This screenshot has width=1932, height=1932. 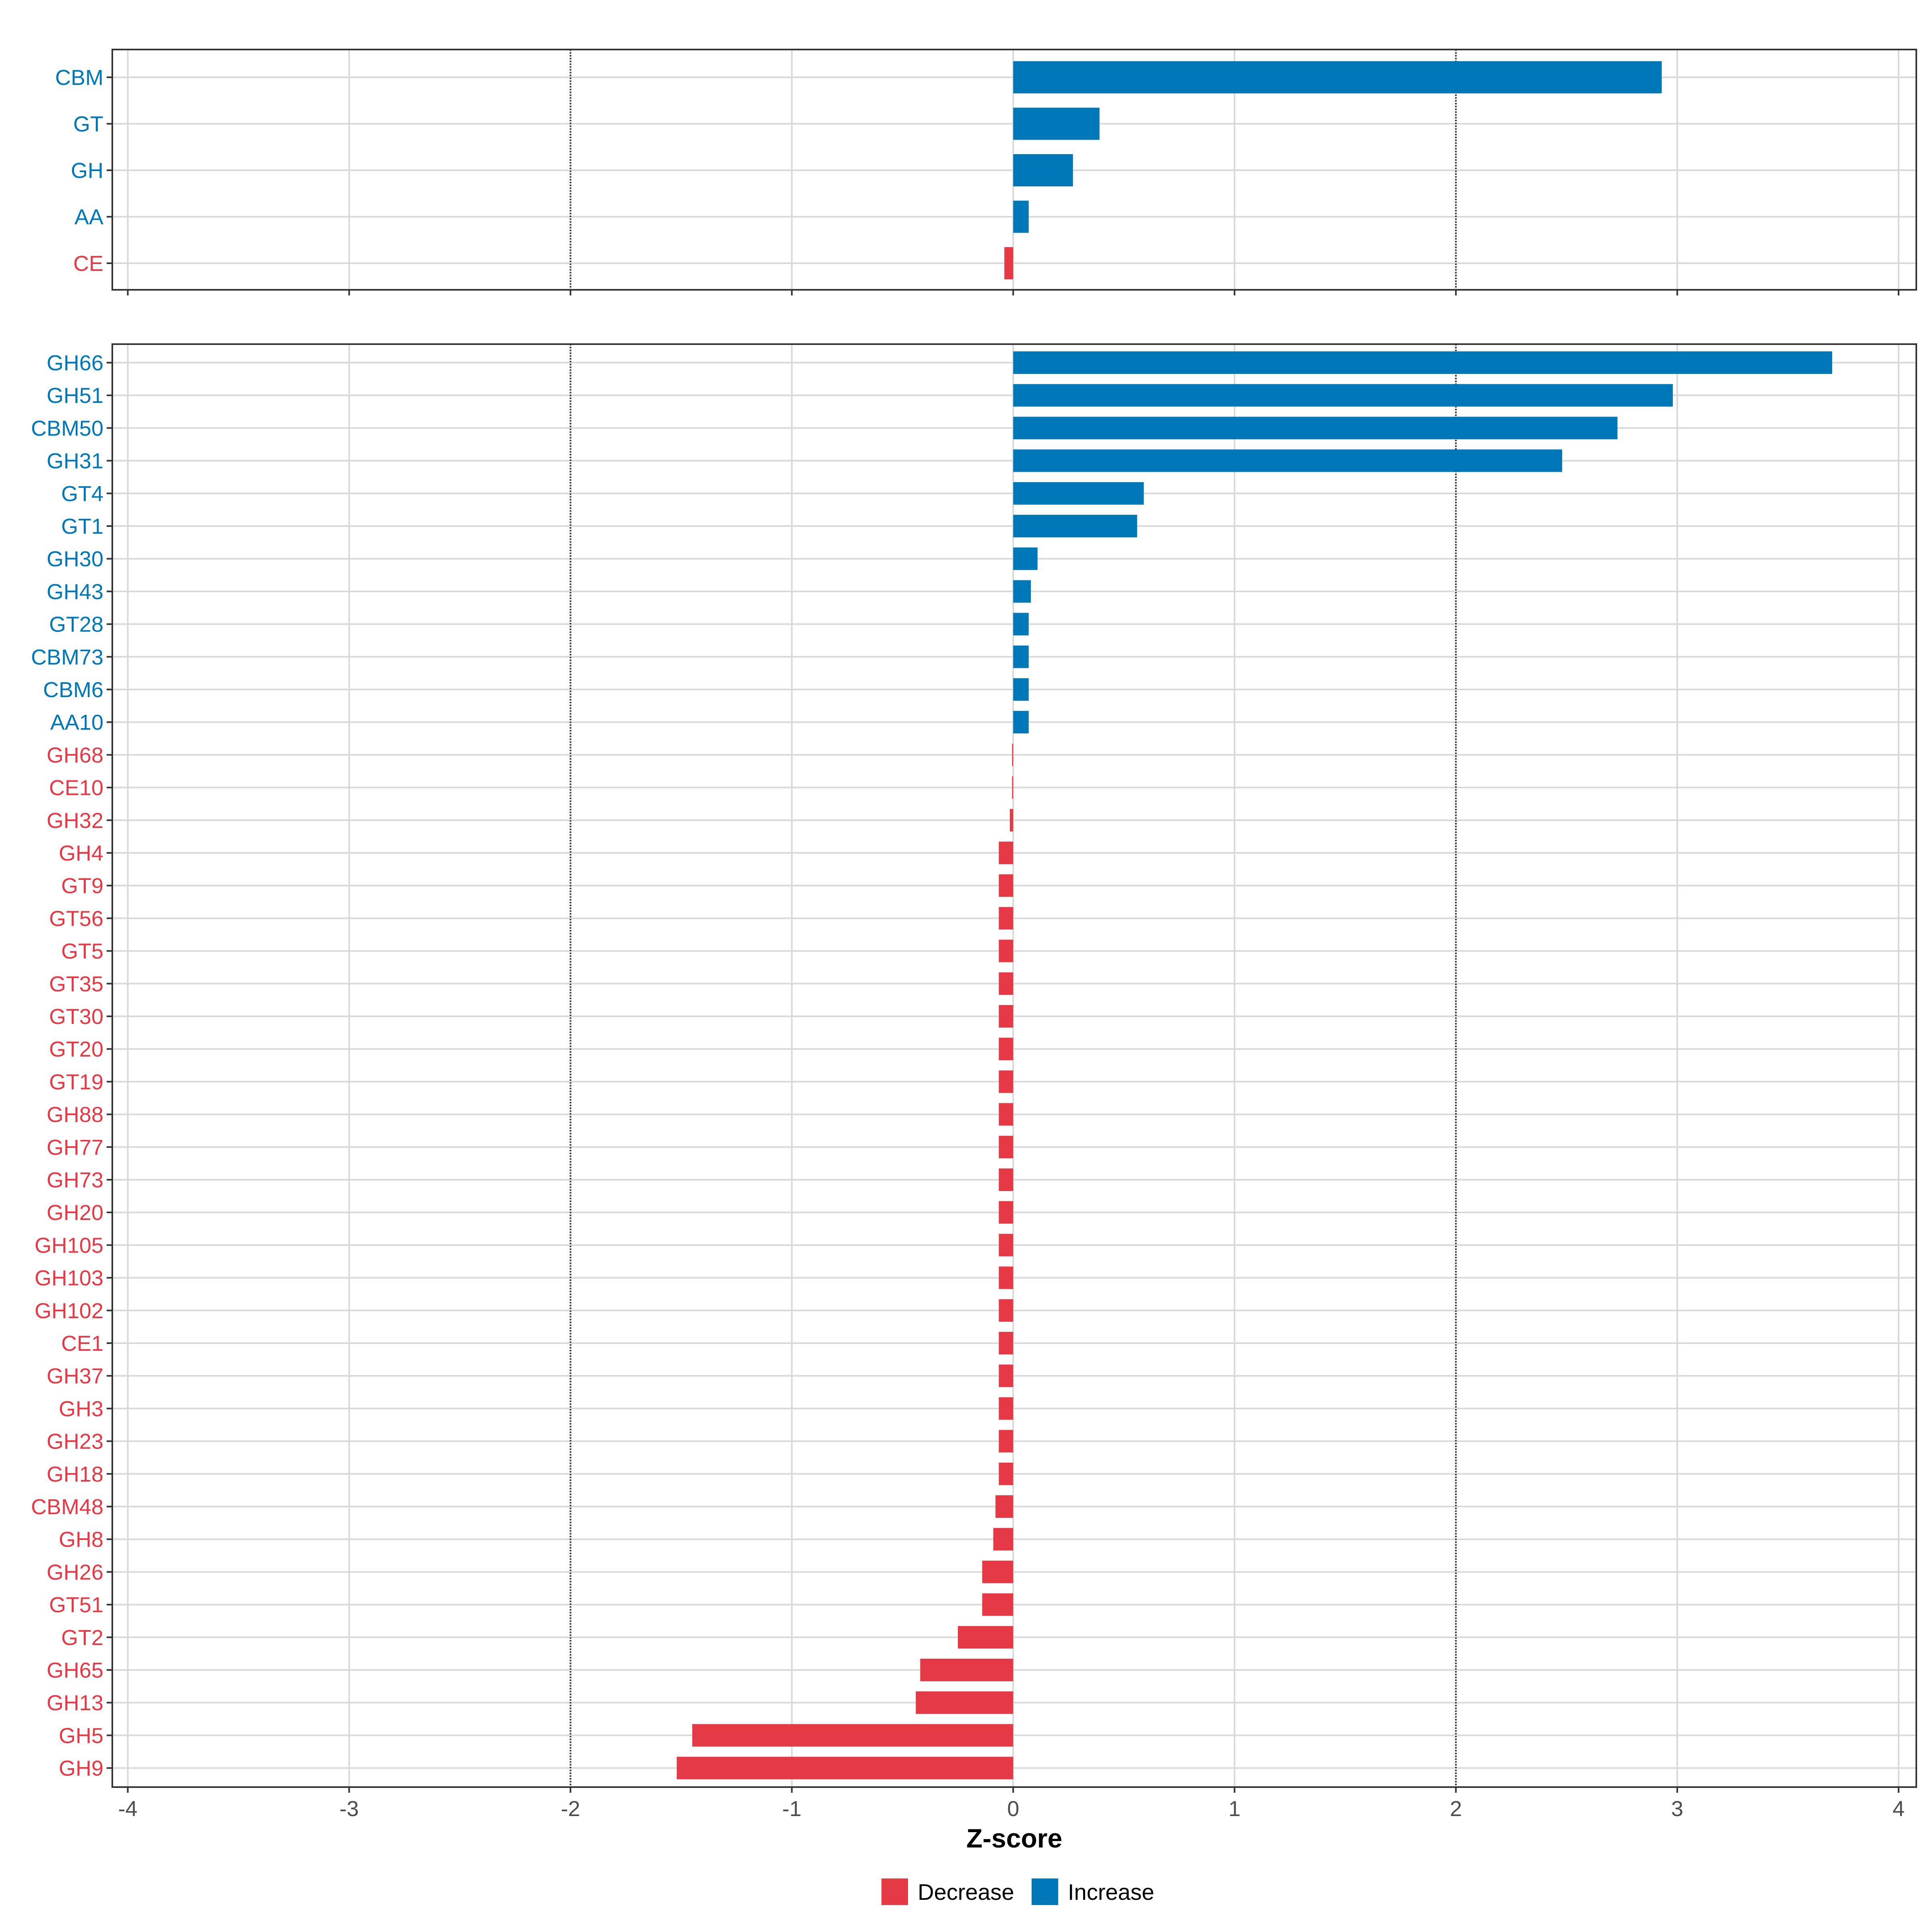 What do you see at coordinates (1006, 1081) in the screenshot?
I see `bar-gt19` at bounding box center [1006, 1081].